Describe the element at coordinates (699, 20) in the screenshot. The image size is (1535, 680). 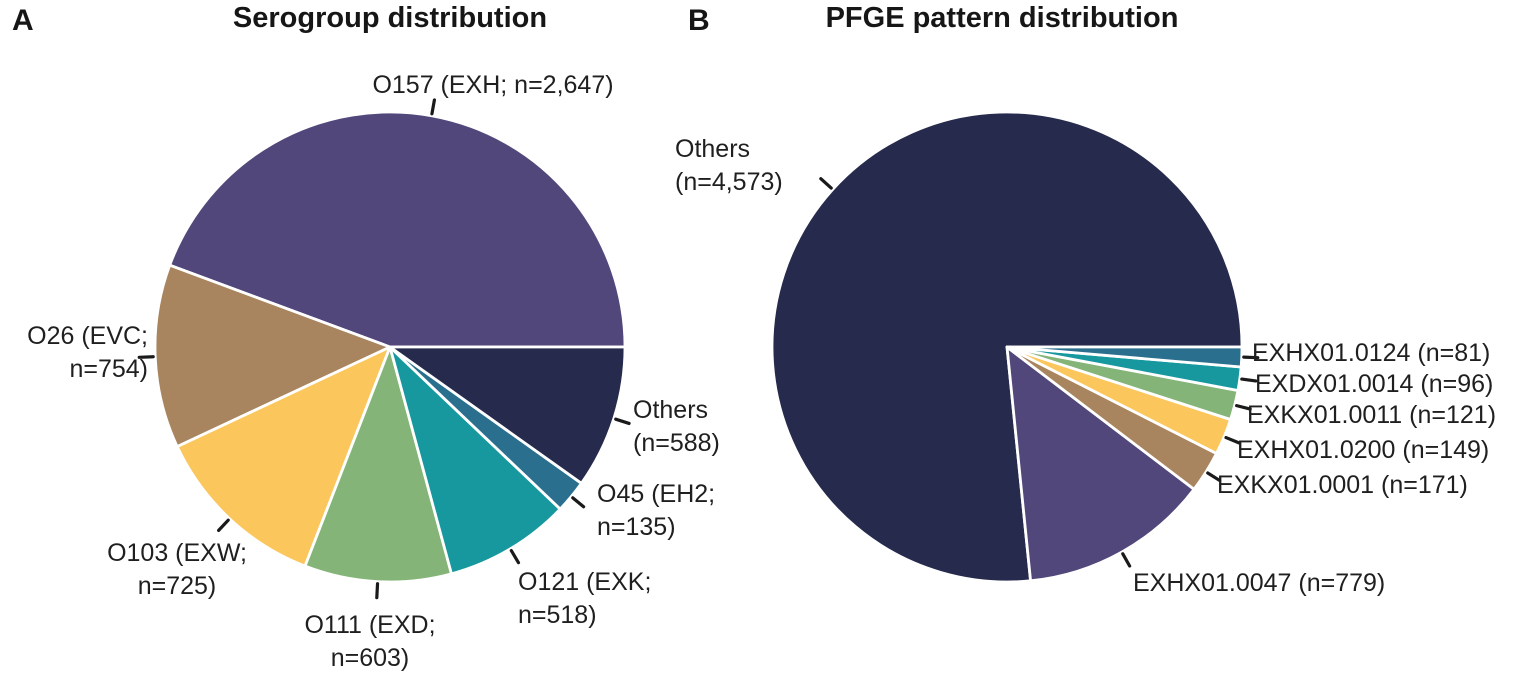
I see `panel-b-letter: B` at that location.